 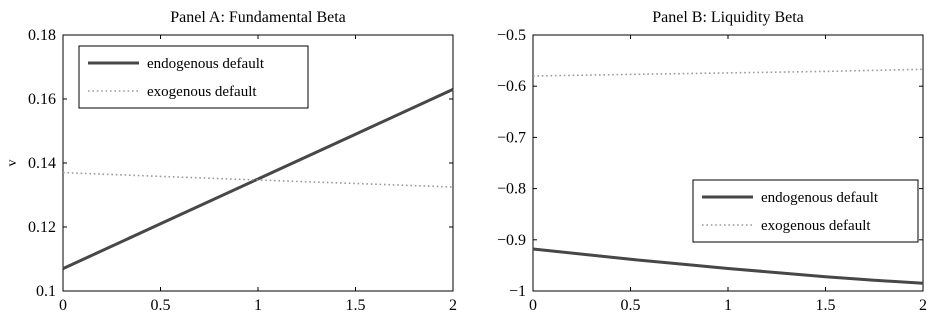 I want to click on y-tick-label: −1, so click(x=517, y=291).